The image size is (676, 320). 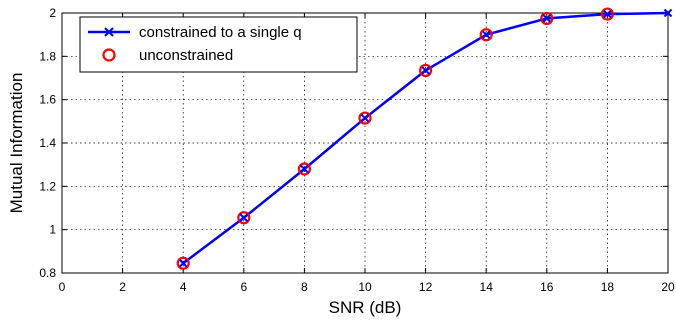 What do you see at coordinates (304, 287) in the screenshot?
I see `x-tick-label: 8` at bounding box center [304, 287].